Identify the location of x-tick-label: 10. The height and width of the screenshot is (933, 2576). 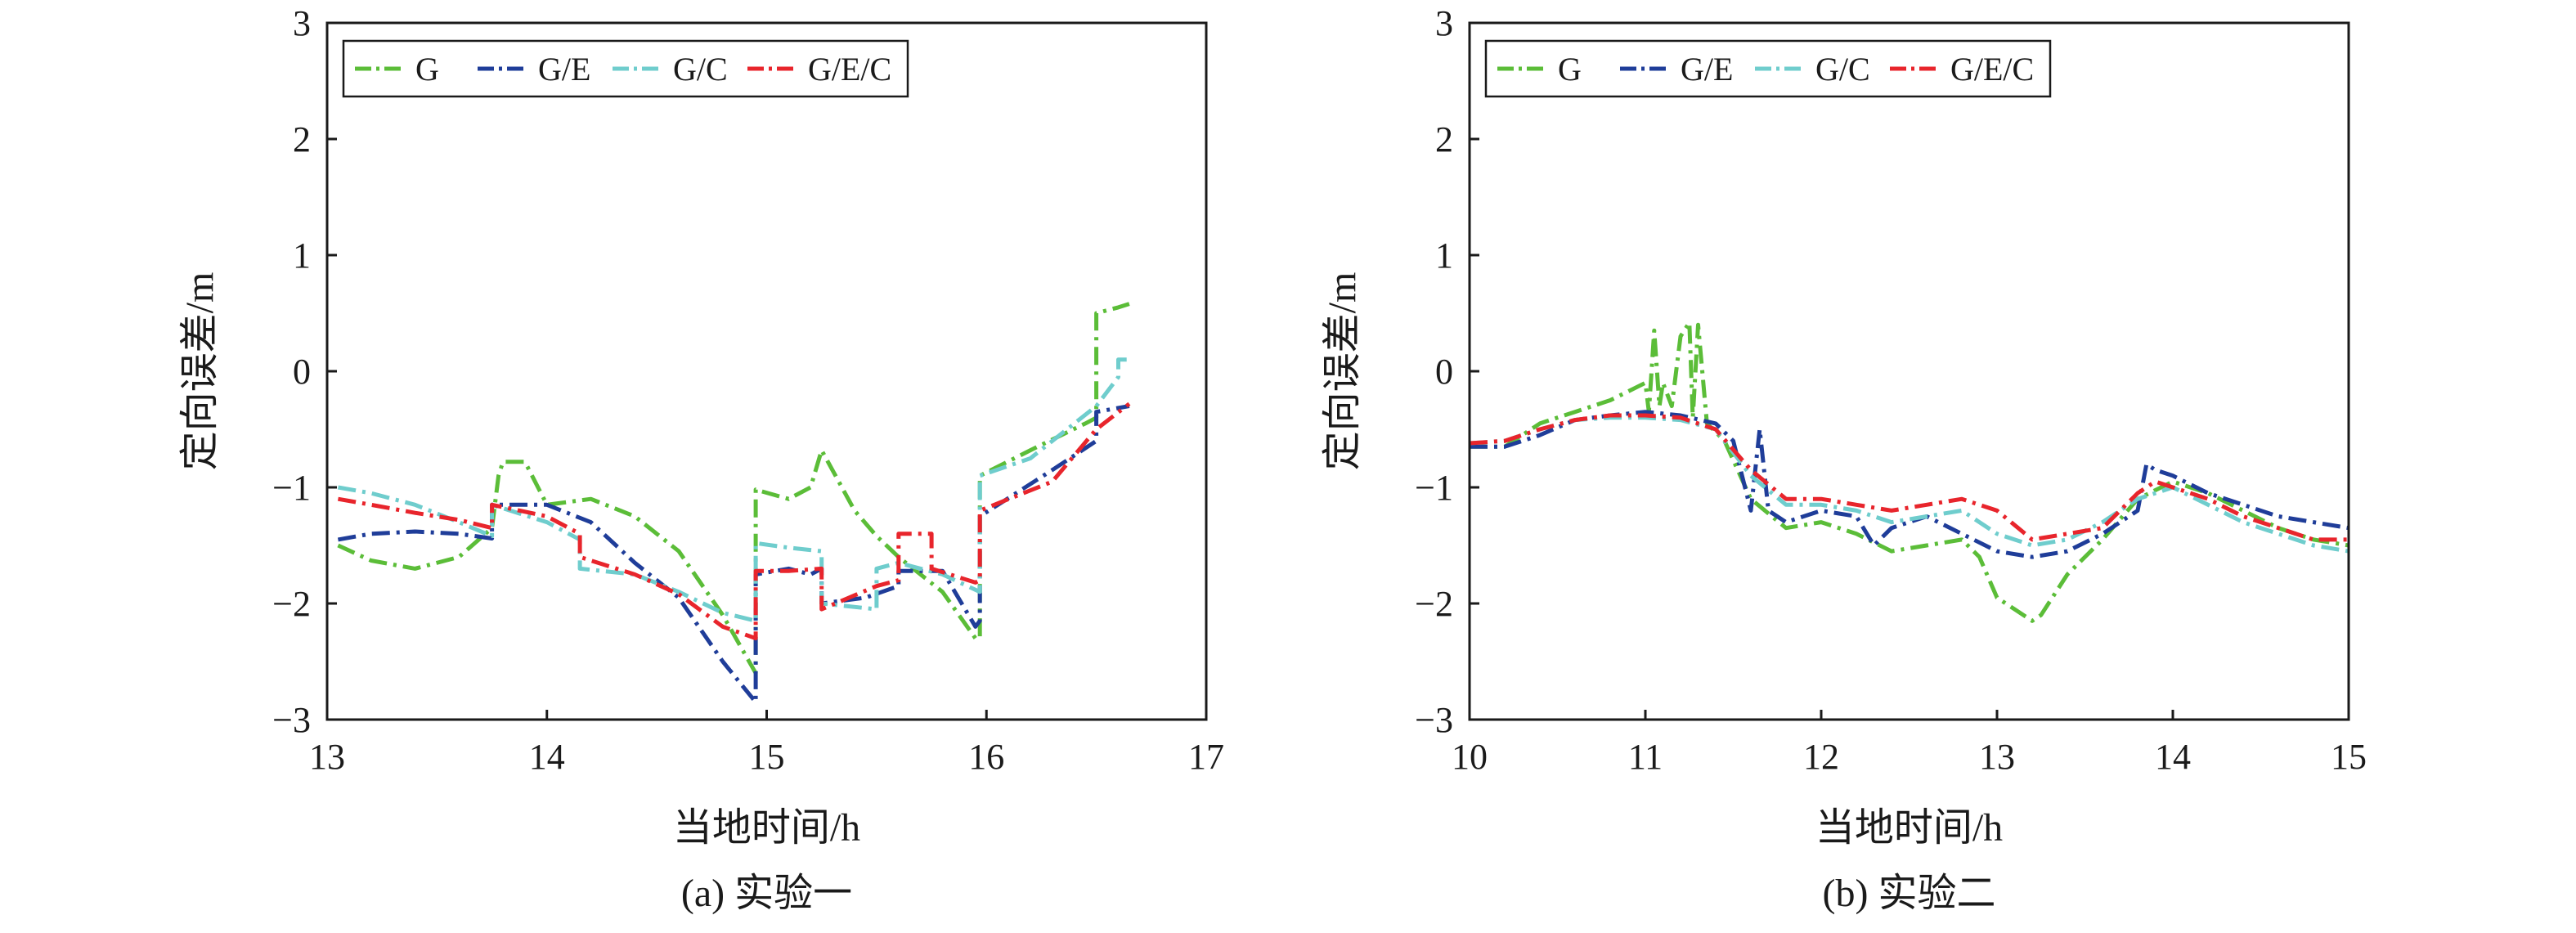
(1470, 757).